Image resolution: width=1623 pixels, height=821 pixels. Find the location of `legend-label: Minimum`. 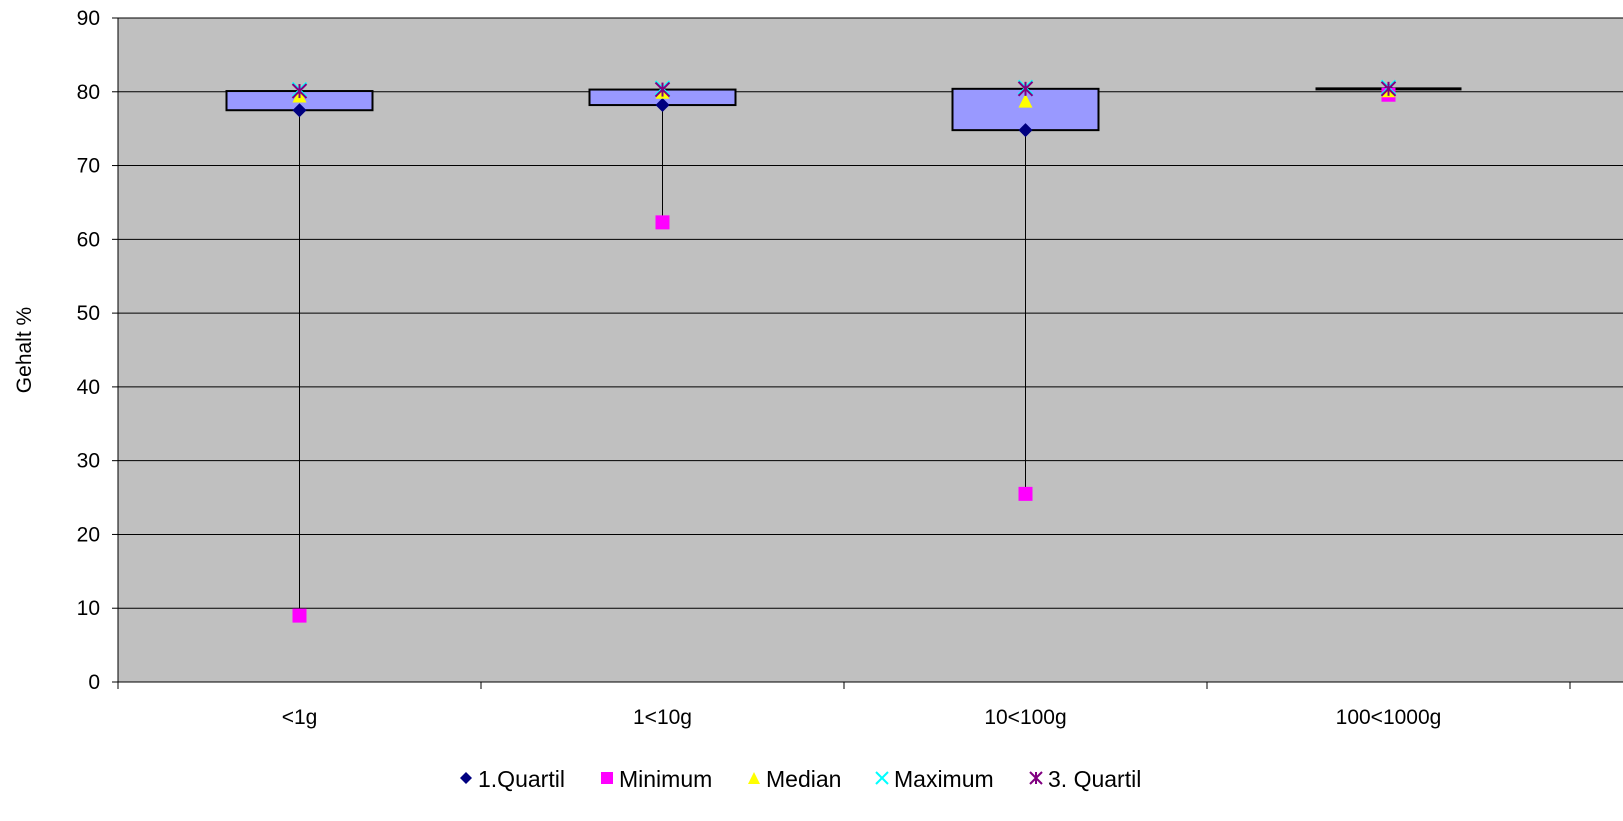

legend-label: Minimum is located at coordinates (665, 779).